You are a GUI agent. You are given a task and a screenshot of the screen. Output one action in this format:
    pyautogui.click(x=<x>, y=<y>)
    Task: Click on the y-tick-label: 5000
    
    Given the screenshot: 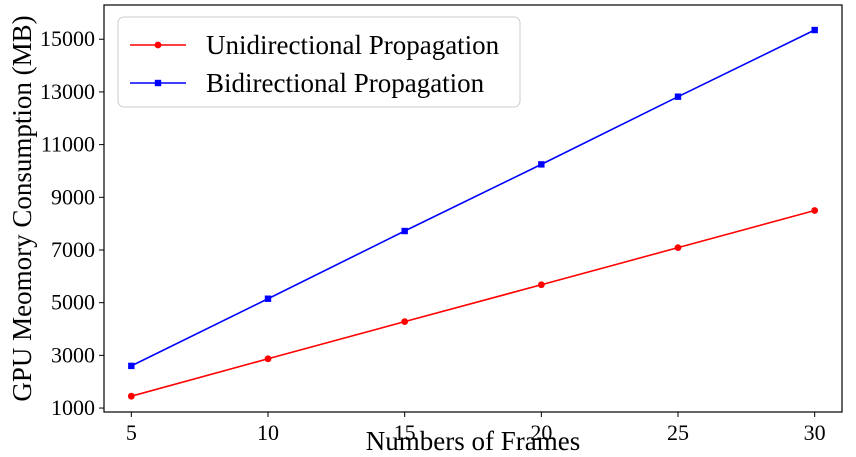 What is the action you would take?
    pyautogui.click(x=73, y=302)
    